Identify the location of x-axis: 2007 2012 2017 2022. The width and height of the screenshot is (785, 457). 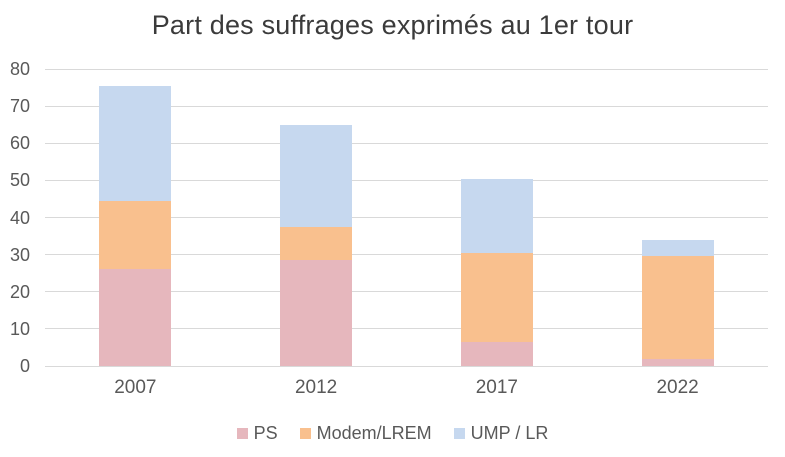
(406, 388).